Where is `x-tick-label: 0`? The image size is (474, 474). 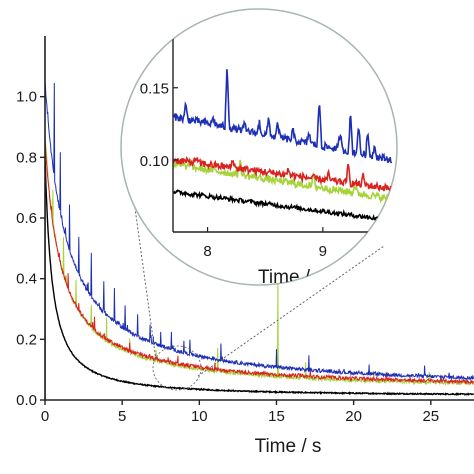
x-tick-label: 0 is located at coordinates (45, 416).